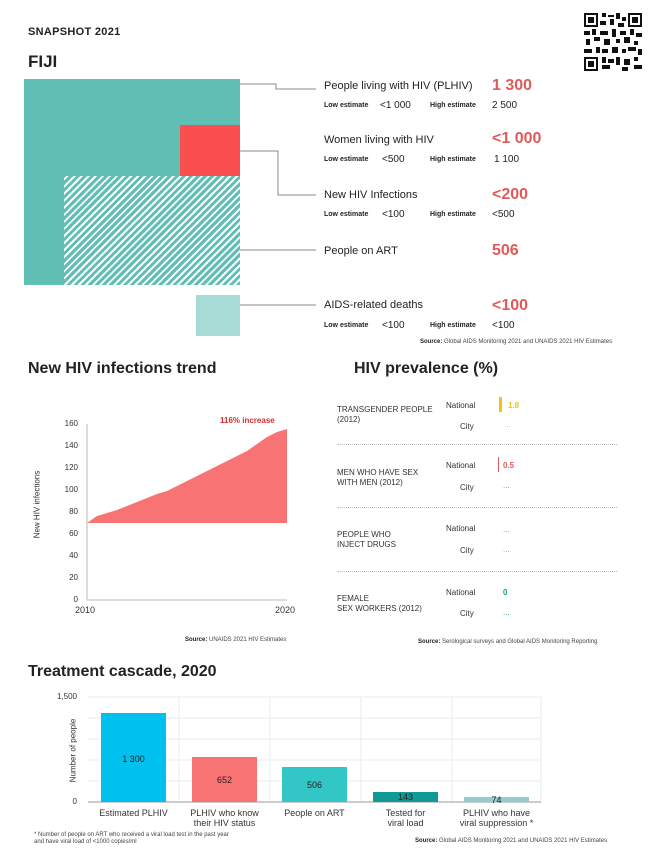 This screenshot has height=867, width=670. Describe the element at coordinates (393, 325) in the screenshot. I see `deaths-low-value: <100` at that location.